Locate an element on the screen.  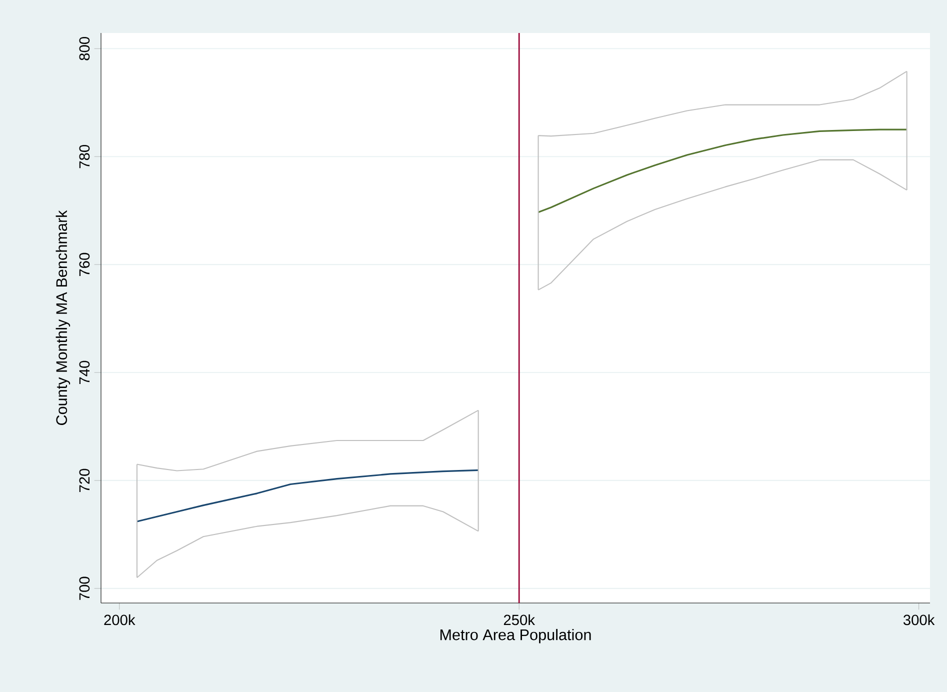
y-tick-label: 700 is located at coordinates (84, 588).